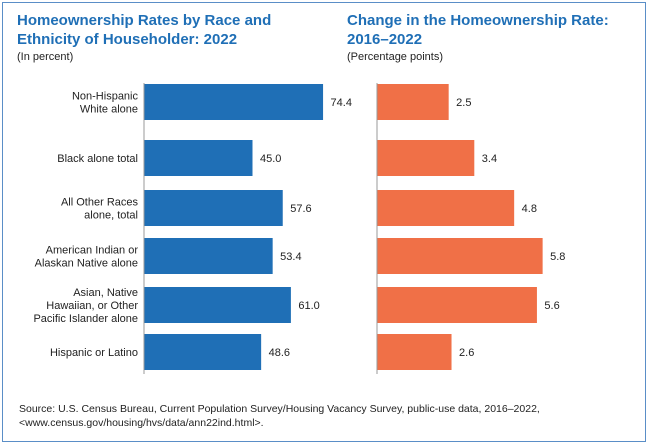  What do you see at coordinates (395, 57) in the screenshot?
I see `right-chart-subtitle: (Percentage points)` at bounding box center [395, 57].